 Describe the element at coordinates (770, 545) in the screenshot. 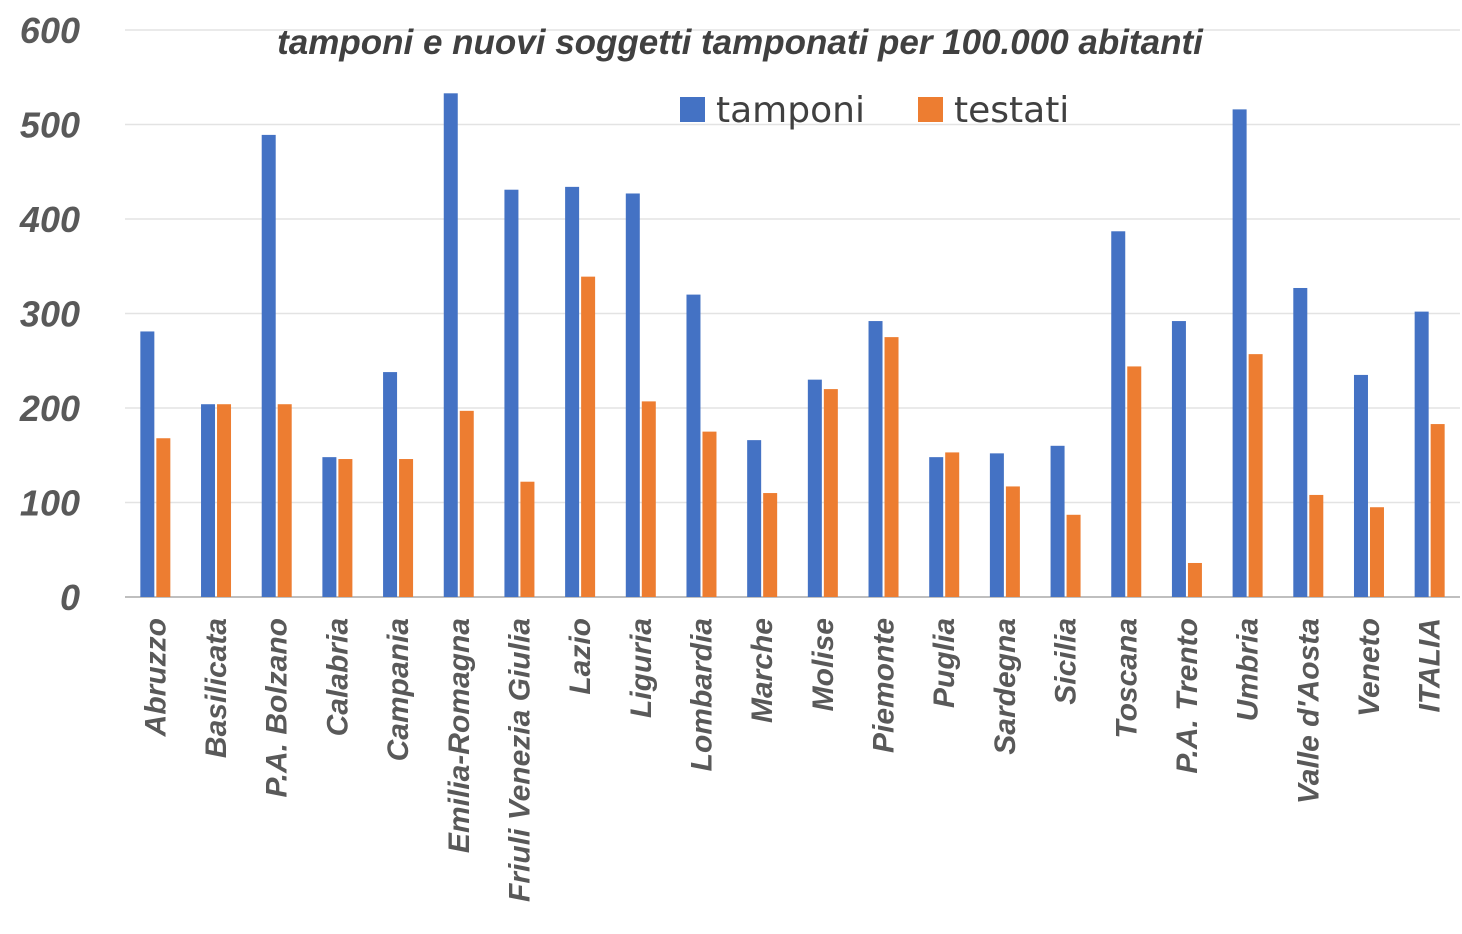

I see `bar-testati-marche` at that location.